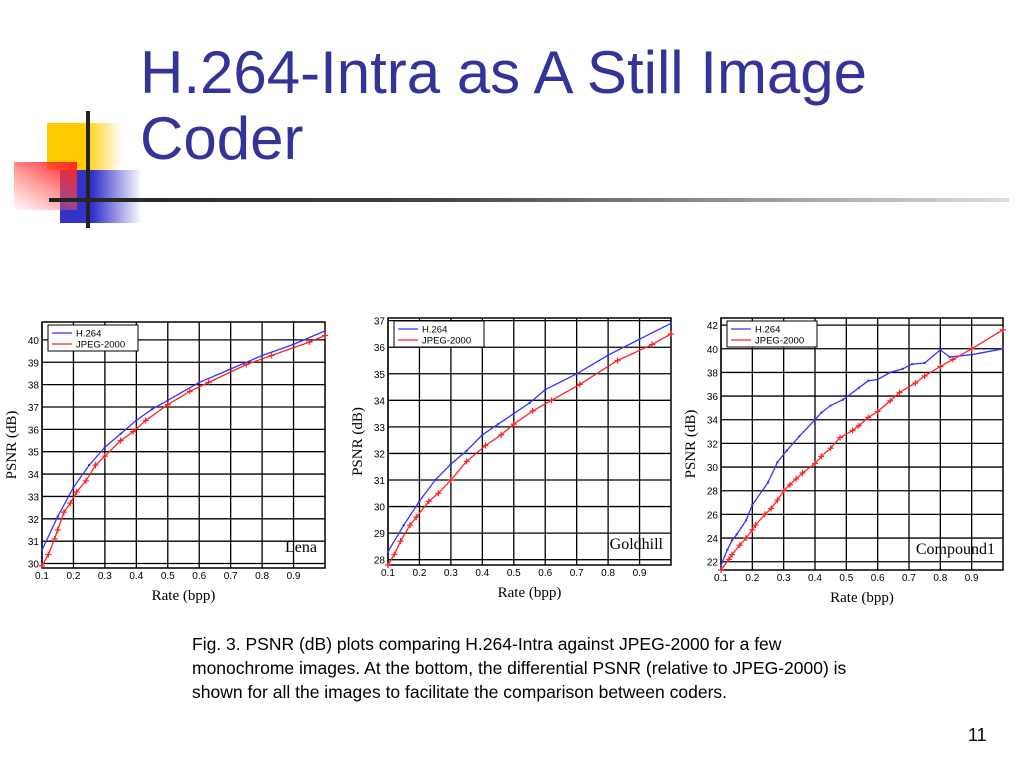  What do you see at coordinates (358, 441) in the screenshot?
I see `y-axis-label: PSNR (dB)` at bounding box center [358, 441].